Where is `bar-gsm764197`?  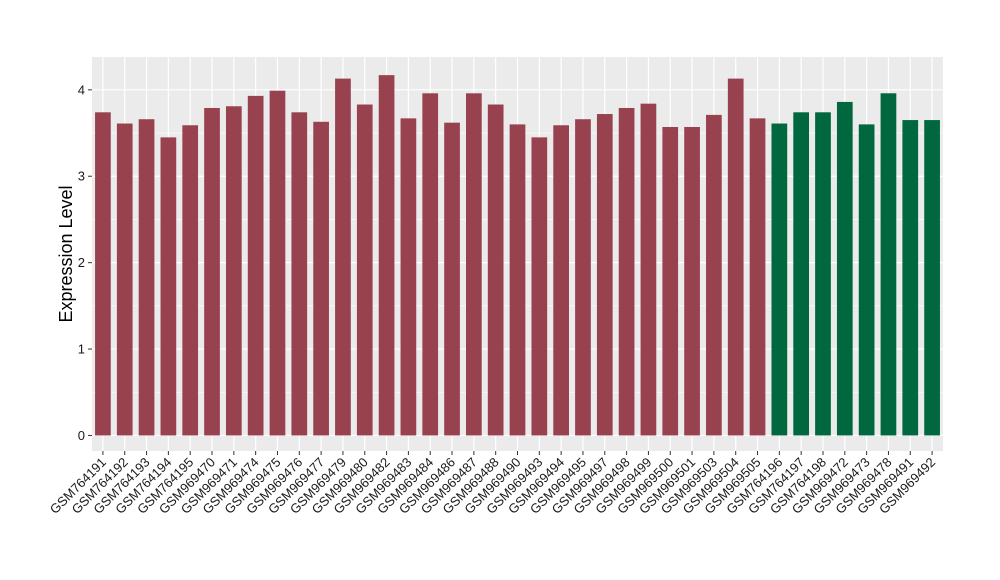
bar-gsm764197 is located at coordinates (801, 274).